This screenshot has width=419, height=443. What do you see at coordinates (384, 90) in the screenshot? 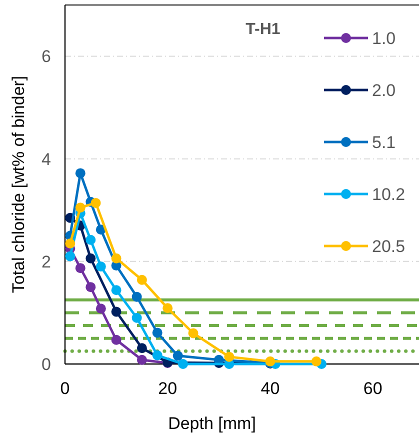
I see `legend-label: 2.0` at bounding box center [384, 90].